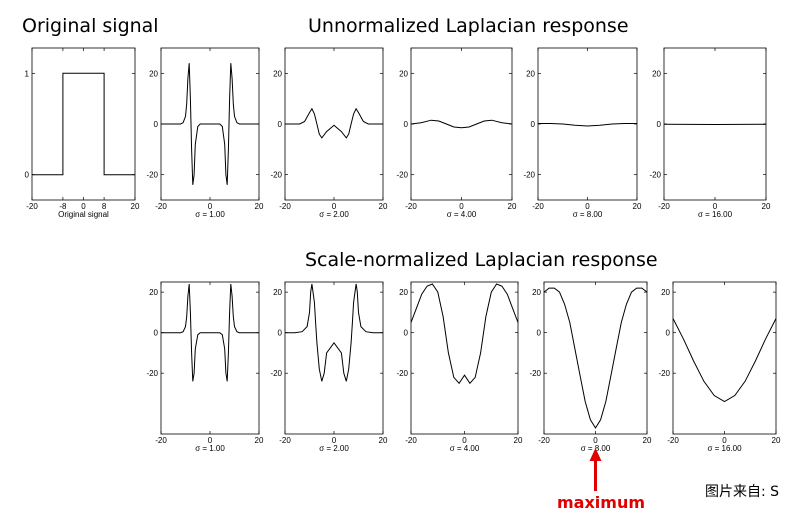 This screenshot has height=519, width=801. I want to click on plot-n8: -20 0 20 -20 0 20 σ = 8.00, so click(590, 367).